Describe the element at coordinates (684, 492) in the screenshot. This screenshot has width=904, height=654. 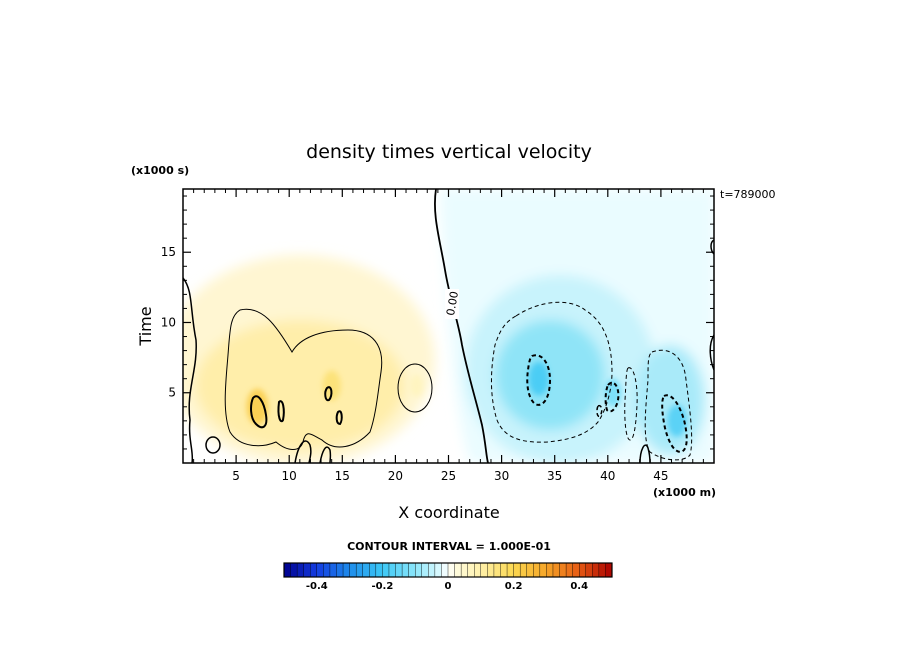
I see `x-unit-label: (x1000 m)` at that location.